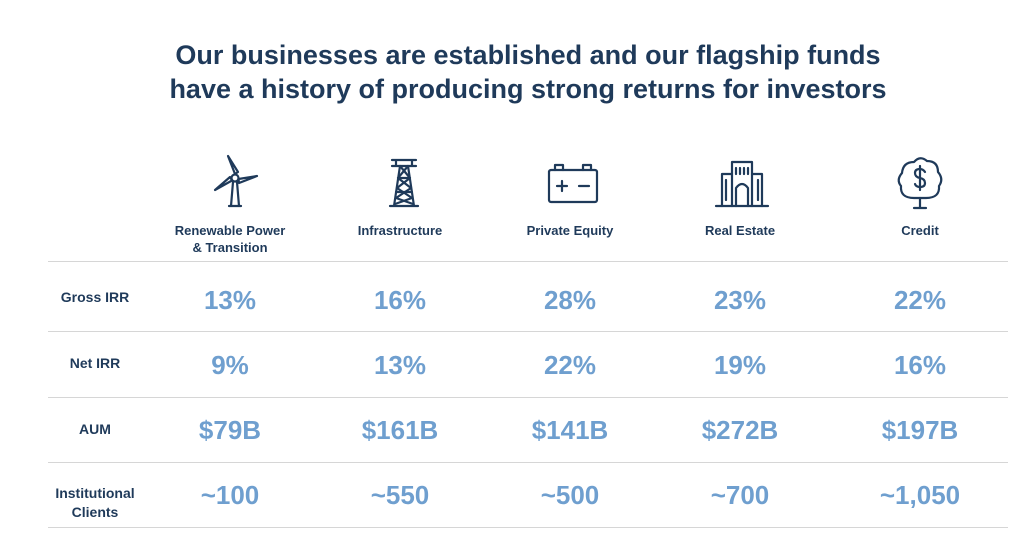  What do you see at coordinates (400, 495) in the screenshot?
I see `value-cell: ~550` at bounding box center [400, 495].